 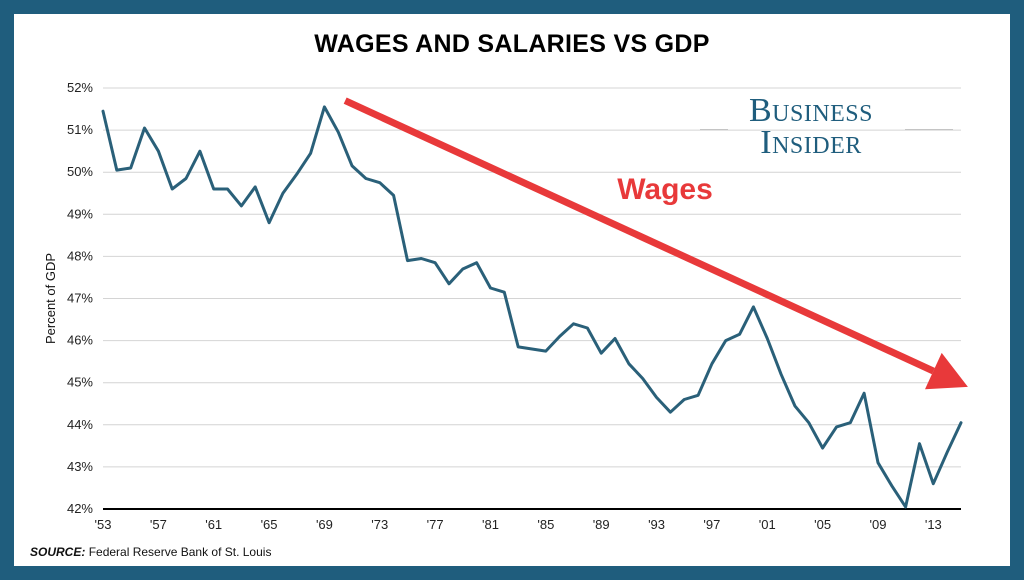 What do you see at coordinates (80, 298) in the screenshot?
I see `y-tick-label: 47%` at bounding box center [80, 298].